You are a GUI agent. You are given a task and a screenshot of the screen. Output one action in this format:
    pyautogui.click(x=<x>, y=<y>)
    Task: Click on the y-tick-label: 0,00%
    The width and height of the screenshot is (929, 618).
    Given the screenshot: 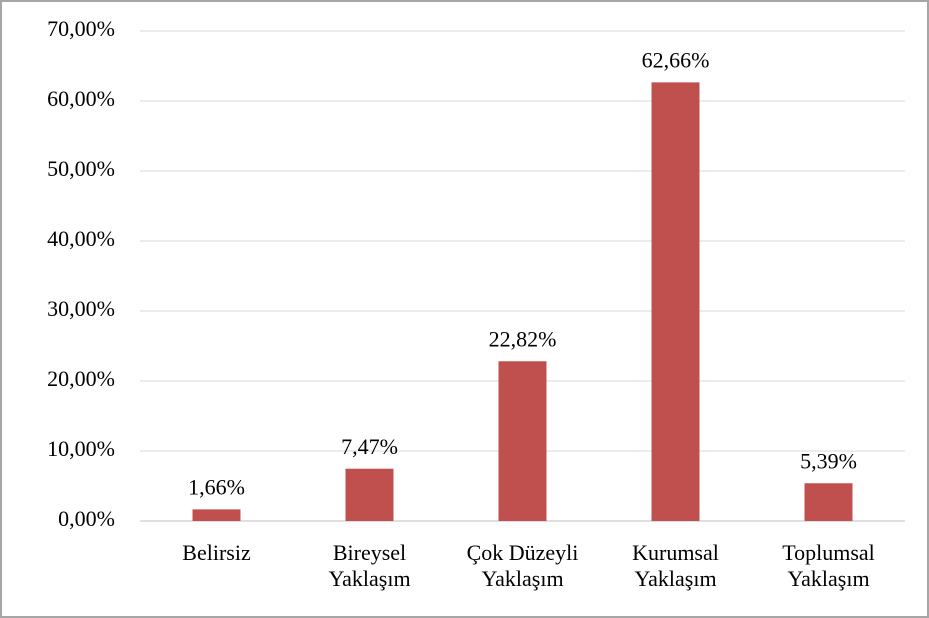 What is the action you would take?
    pyautogui.click(x=86, y=518)
    